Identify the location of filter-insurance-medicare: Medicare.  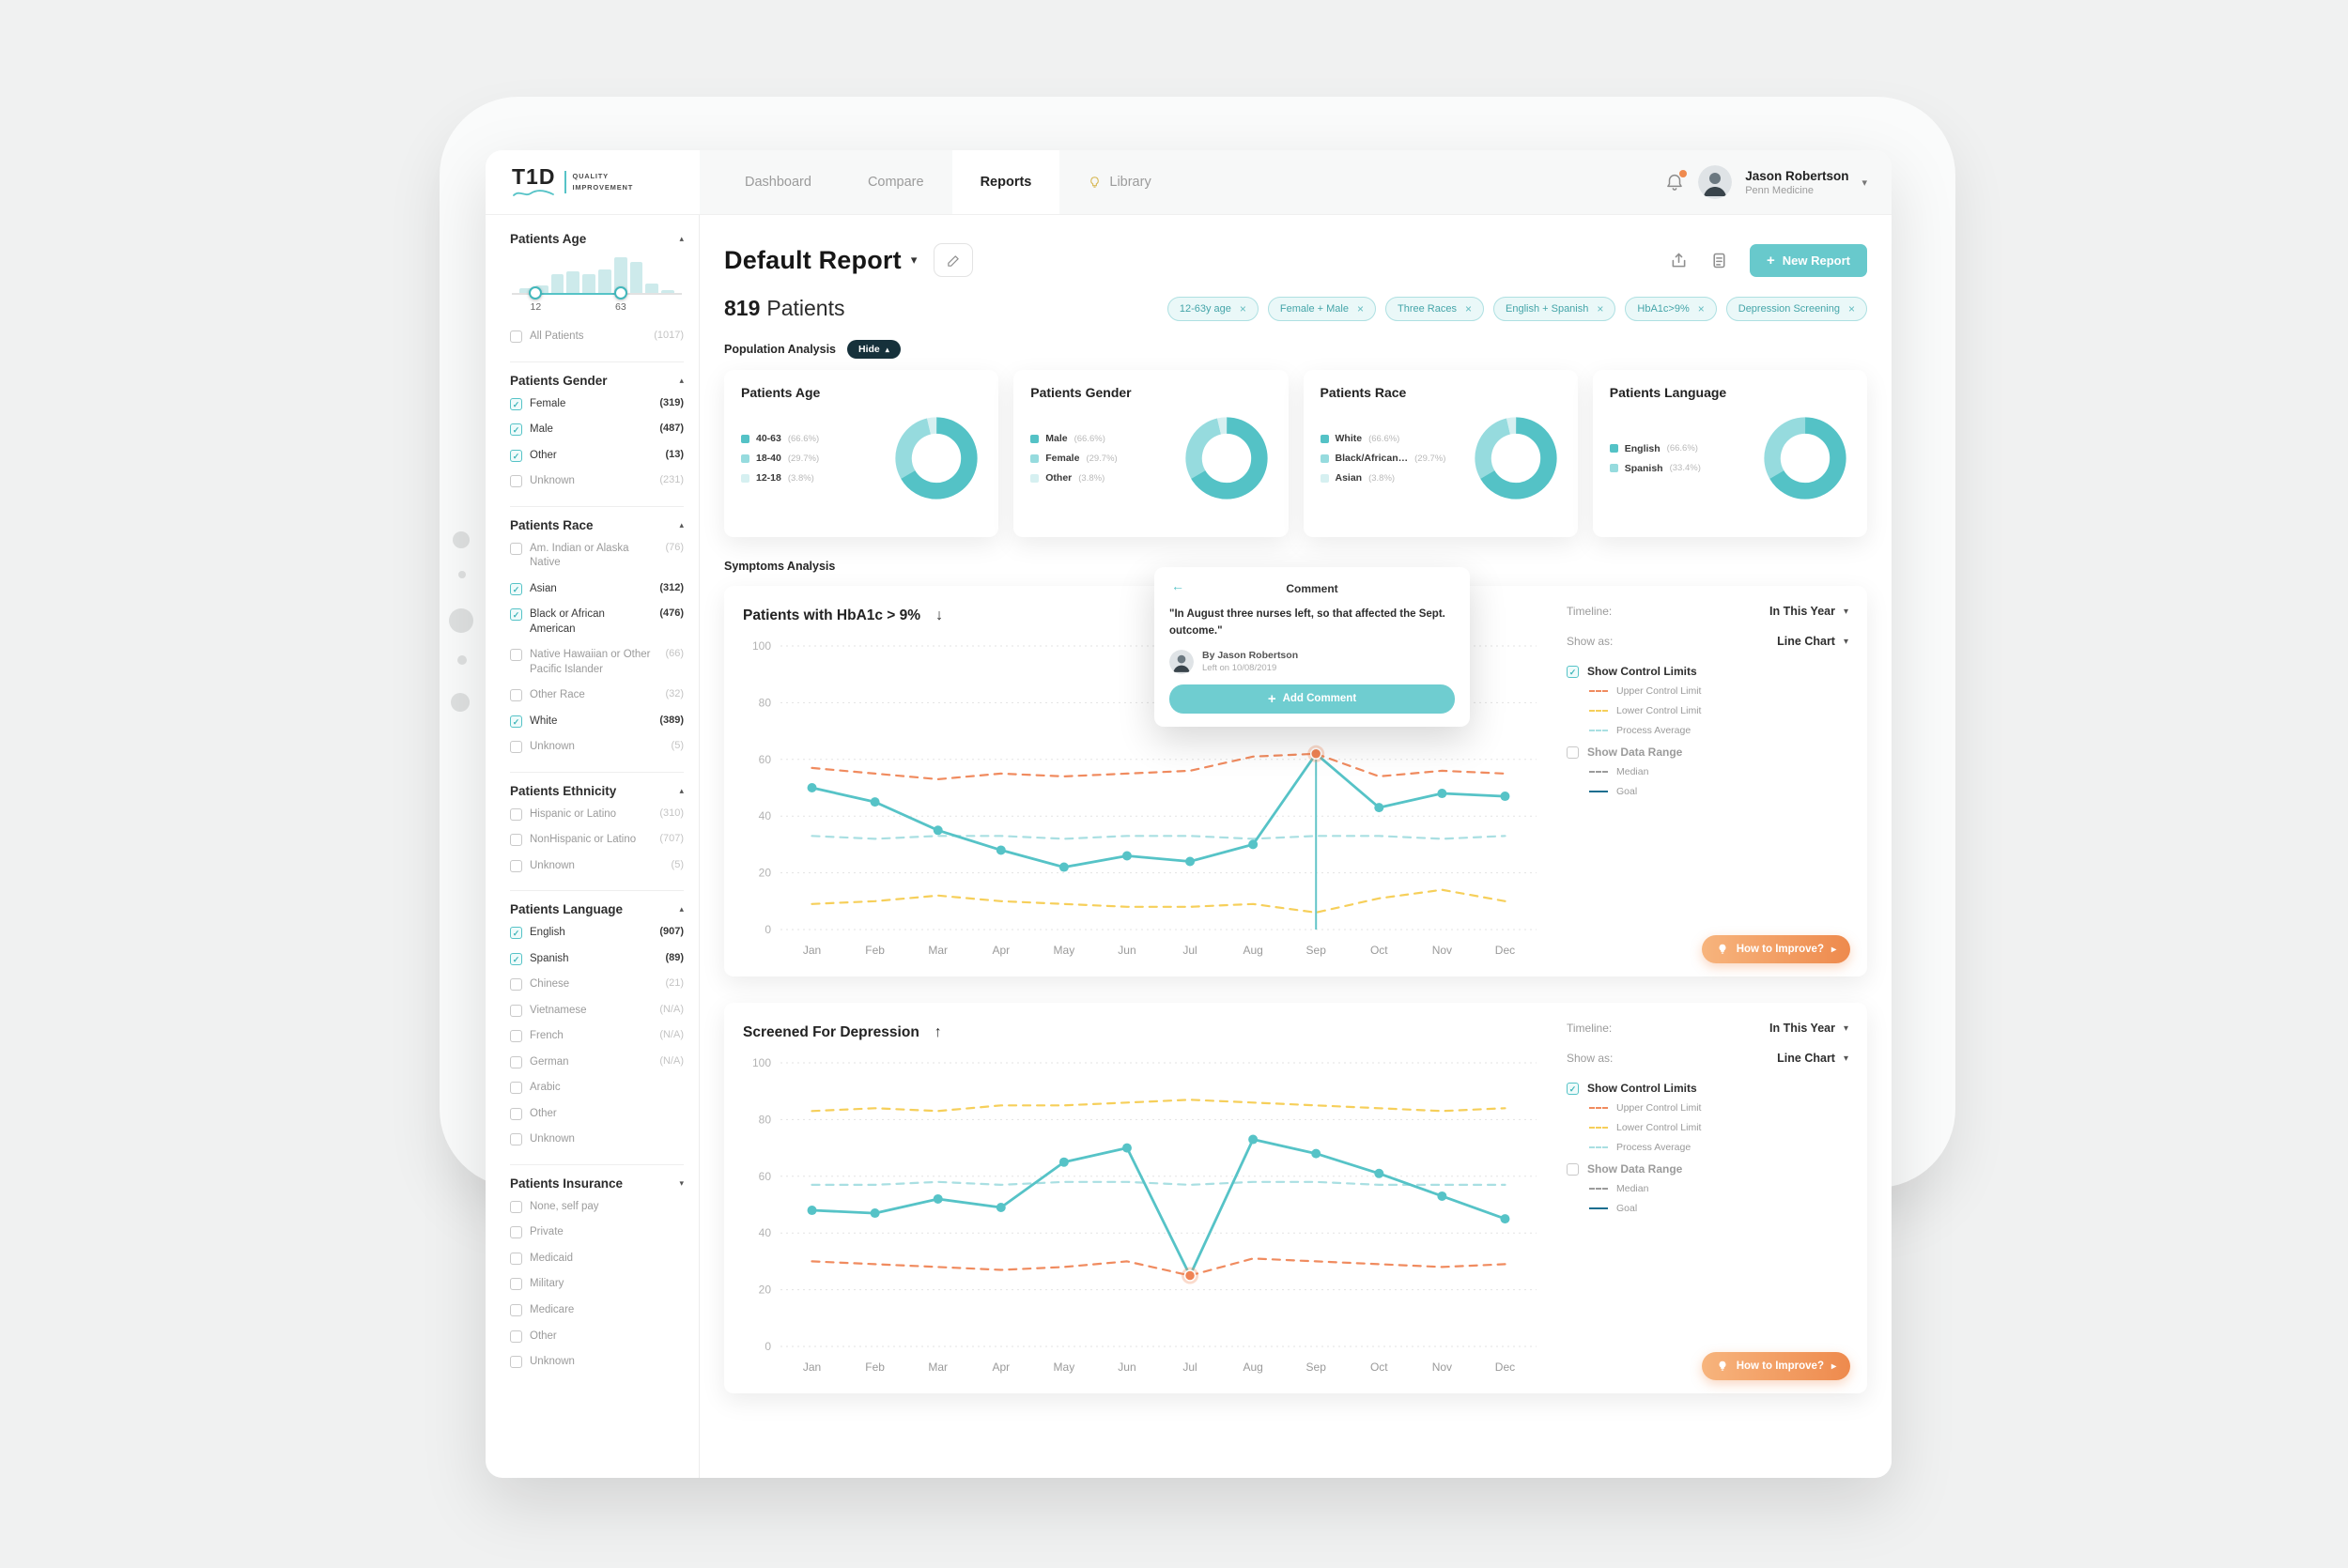
(597, 1311).